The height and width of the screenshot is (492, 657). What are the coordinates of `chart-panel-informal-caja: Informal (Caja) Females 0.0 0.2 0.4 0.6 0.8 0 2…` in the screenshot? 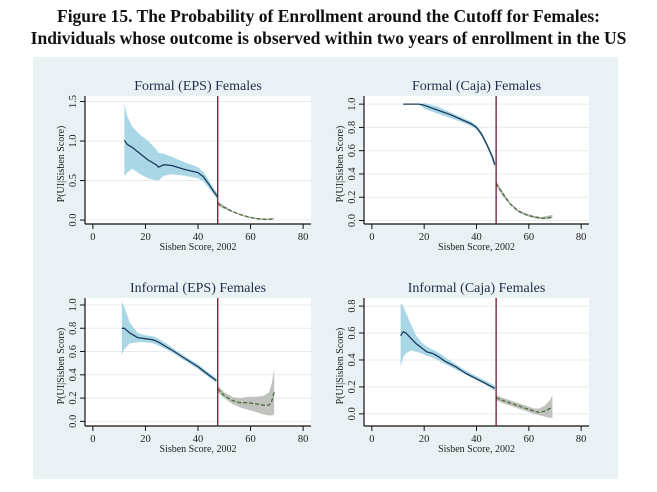 It's located at (462, 368).